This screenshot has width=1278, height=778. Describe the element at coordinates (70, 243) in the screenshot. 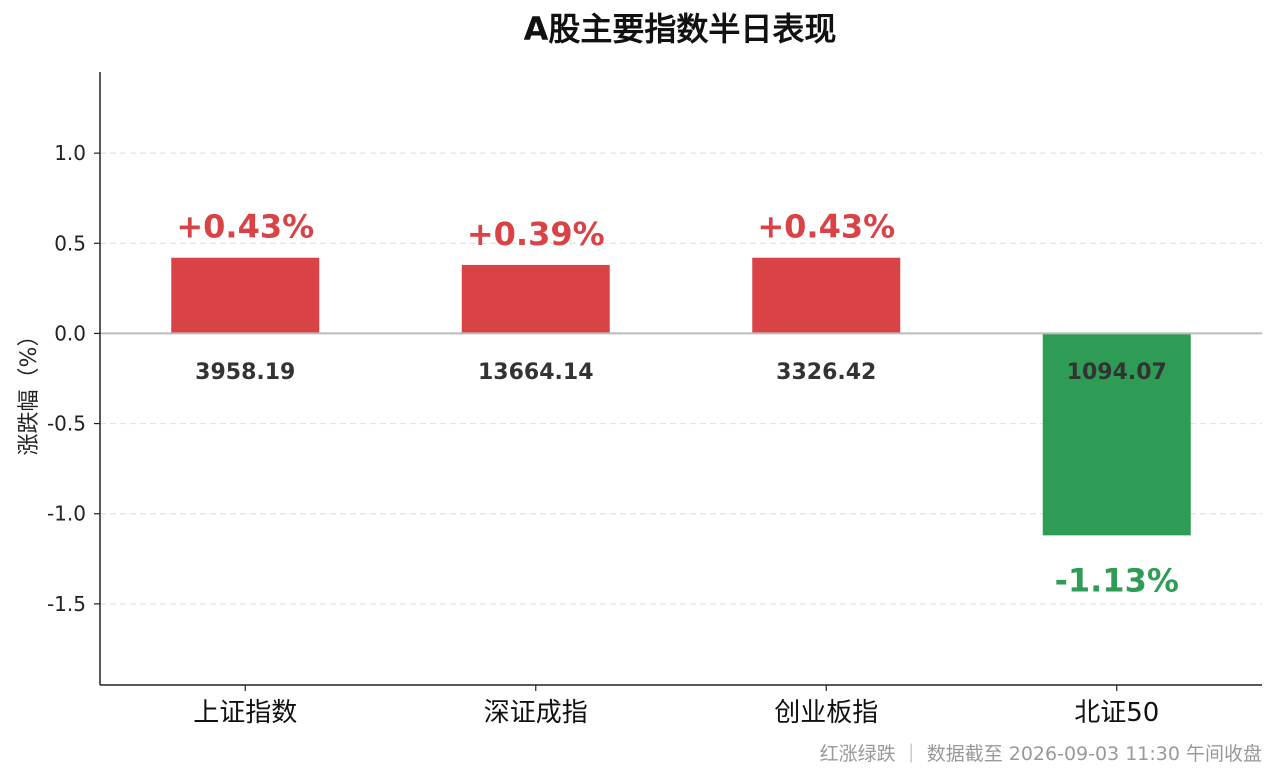

I see `y-tick-label: 0.5` at that location.